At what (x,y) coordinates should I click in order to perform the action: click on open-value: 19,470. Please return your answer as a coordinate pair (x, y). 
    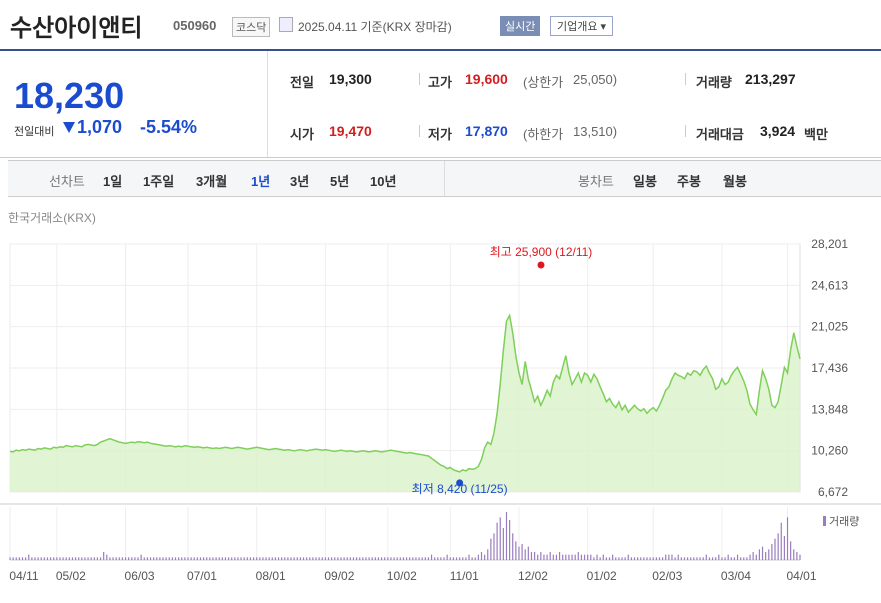
    Looking at the image, I should click on (350, 131).